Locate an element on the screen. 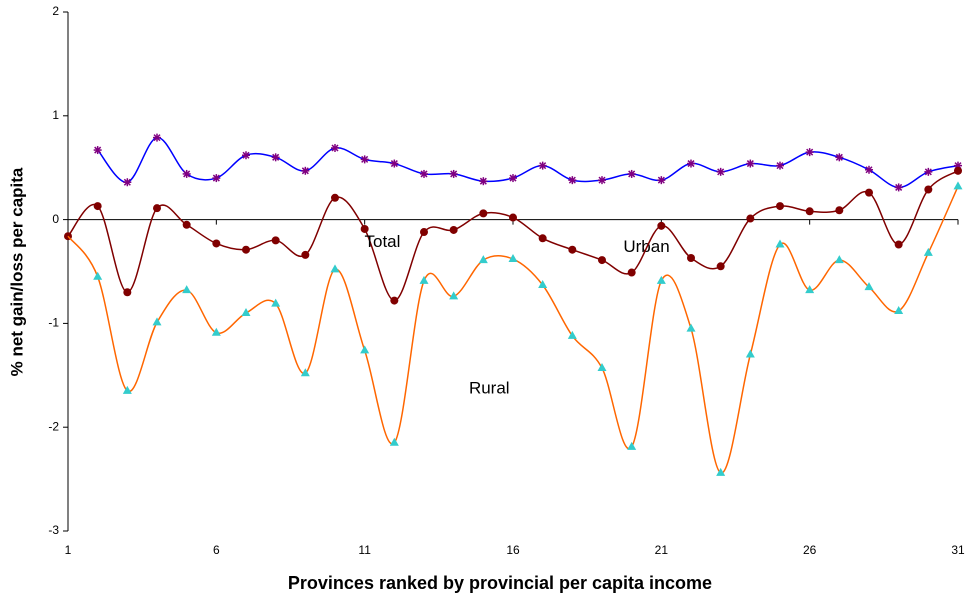 The height and width of the screenshot is (603, 970). y-tick-label: 2 is located at coordinates (55, 11).